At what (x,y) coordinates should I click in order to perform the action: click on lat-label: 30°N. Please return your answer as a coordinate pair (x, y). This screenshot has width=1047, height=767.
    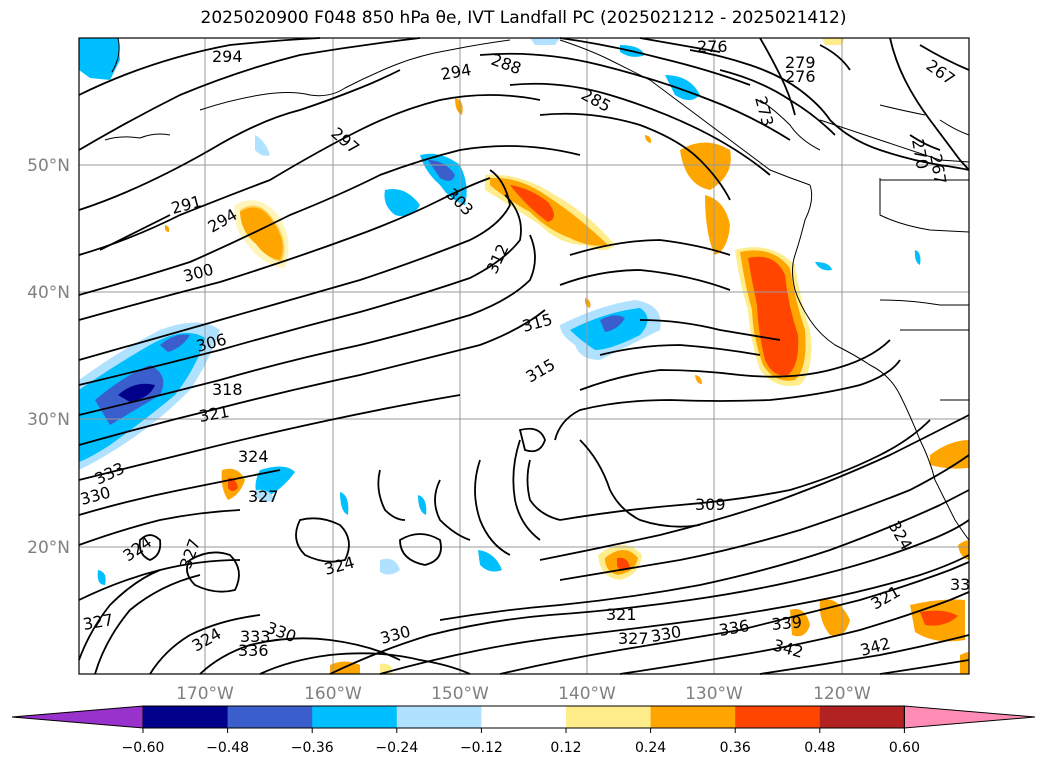
    Looking at the image, I should click on (48, 420).